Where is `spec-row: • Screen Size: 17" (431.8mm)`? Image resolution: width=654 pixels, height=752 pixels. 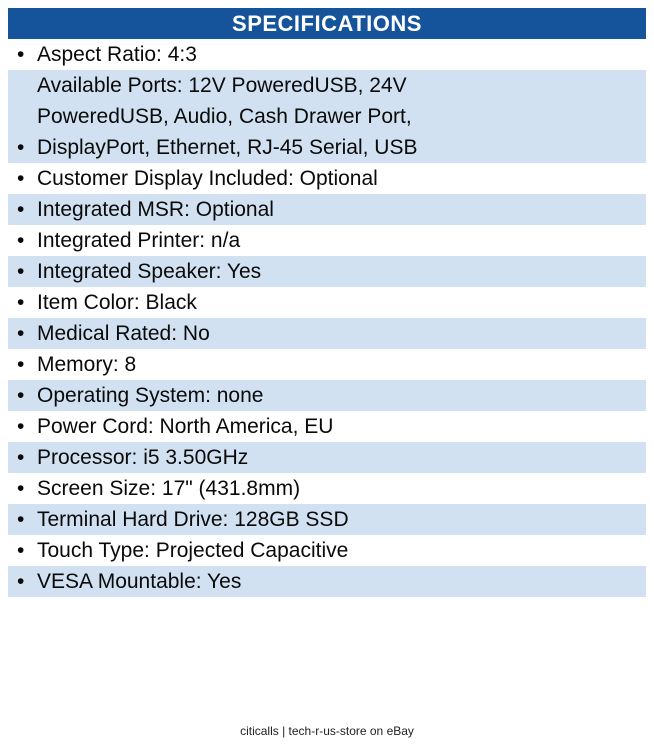 spec-row: • Screen Size: 17" (431.8mm) is located at coordinates (327, 488).